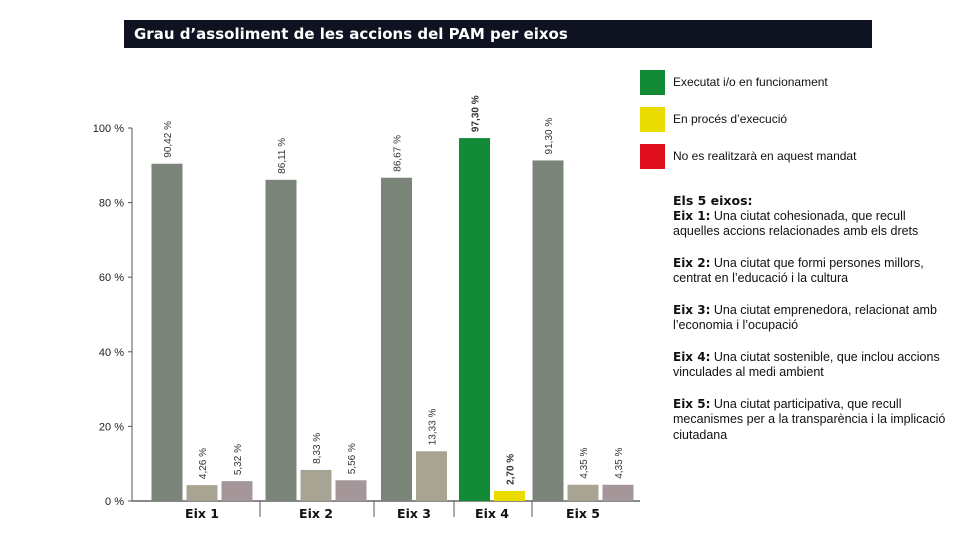  I want to click on bar-value-label: 13,33 %, so click(433, 426).